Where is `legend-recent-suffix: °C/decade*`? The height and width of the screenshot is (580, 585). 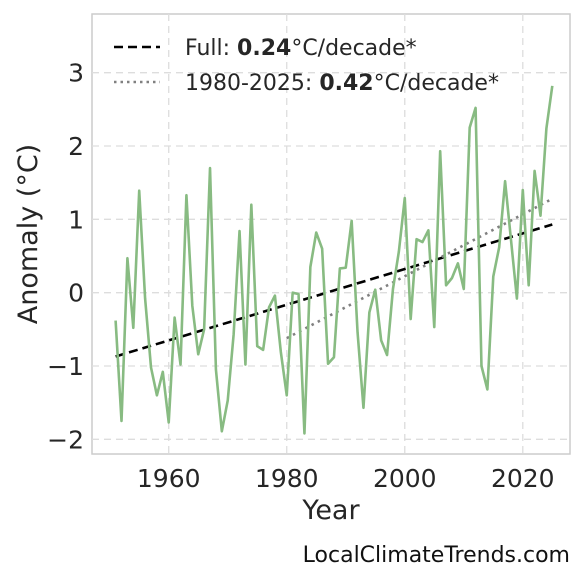 legend-recent-suffix: °C/decade* is located at coordinates (436, 83).